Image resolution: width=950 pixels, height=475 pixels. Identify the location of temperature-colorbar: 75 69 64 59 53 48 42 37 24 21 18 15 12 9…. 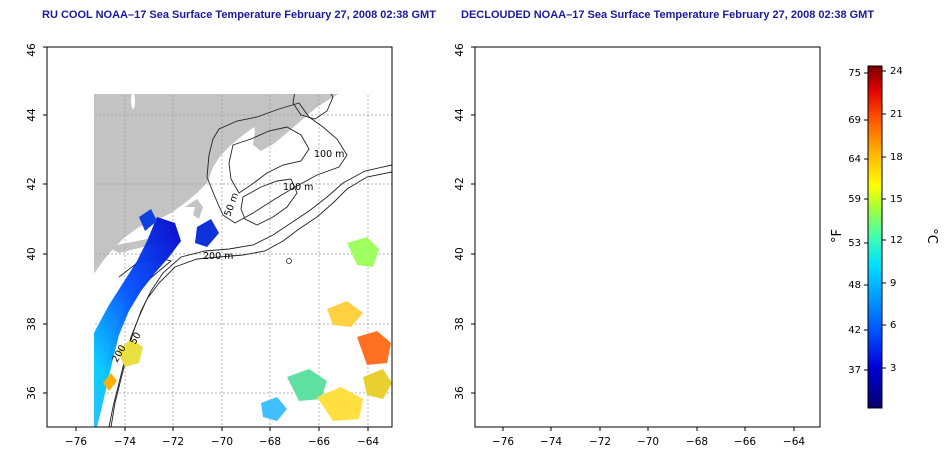
(884, 237).